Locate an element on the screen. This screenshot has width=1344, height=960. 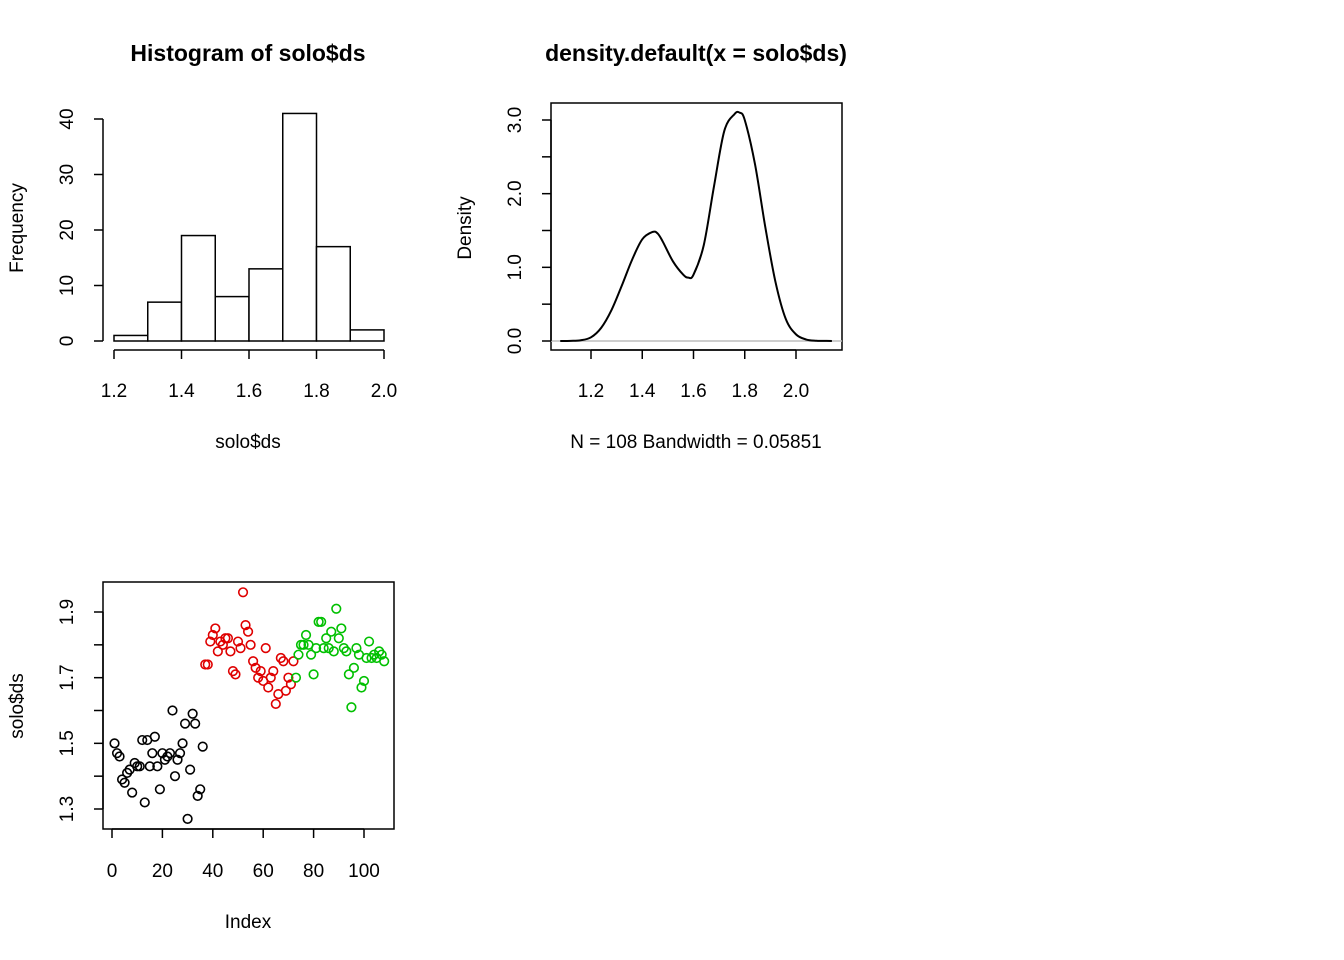
density-subtitle: N = 108 Bandwidth = 0.05851 is located at coordinates (695, 442).